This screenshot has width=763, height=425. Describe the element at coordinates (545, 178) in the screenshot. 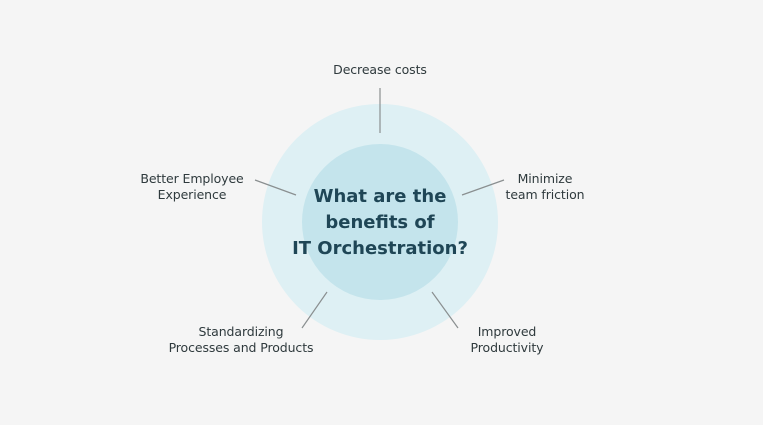

I see `benefit-minimize-team-friction-line-1: Minimize` at that location.